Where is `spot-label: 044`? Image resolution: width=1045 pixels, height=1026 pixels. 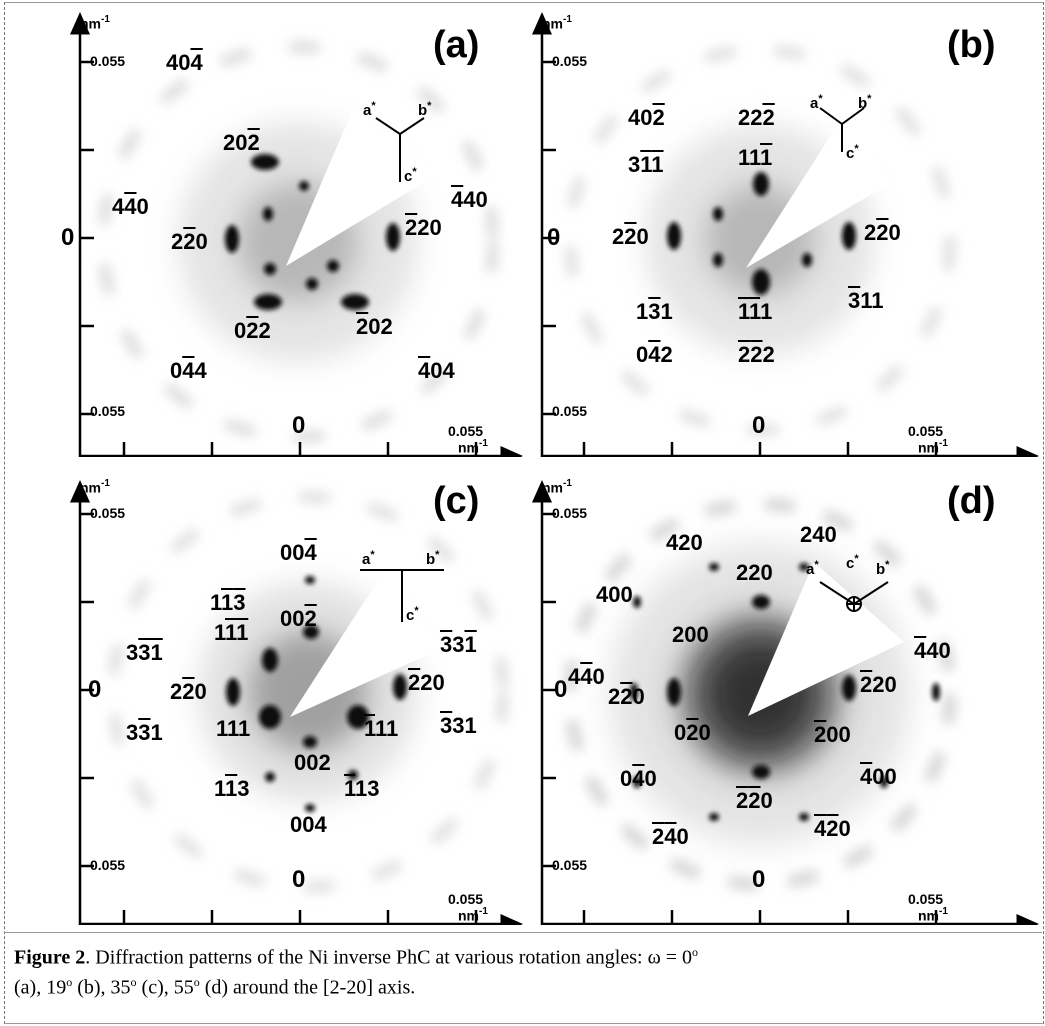 spot-label: 044 is located at coordinates (188, 370).